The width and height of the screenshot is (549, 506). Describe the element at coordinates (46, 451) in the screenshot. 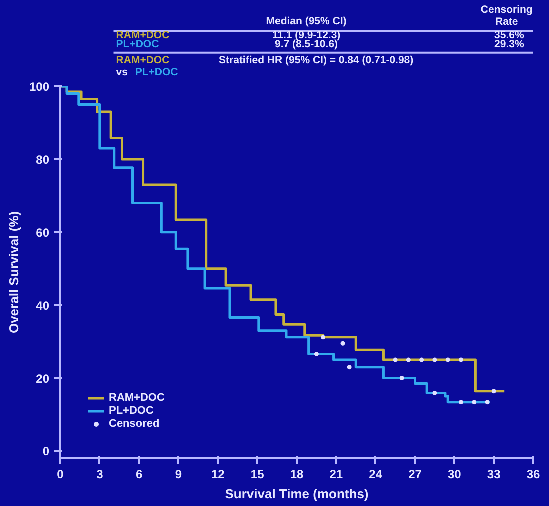

I see `y-tick-label: 0` at that location.